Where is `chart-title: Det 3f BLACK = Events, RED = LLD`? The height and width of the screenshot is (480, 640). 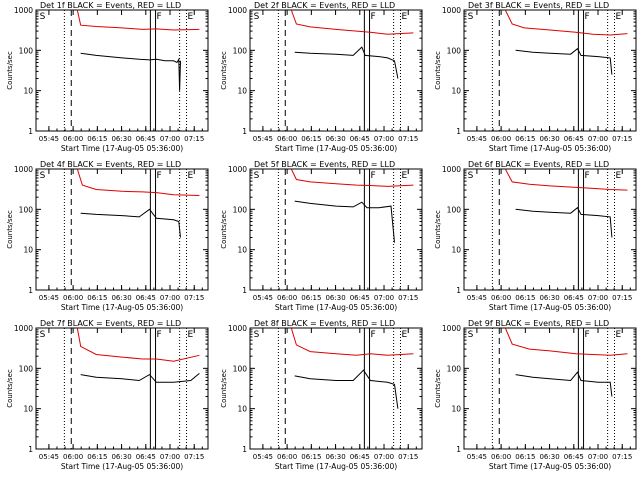 chart-title: Det 3f BLACK = Events, RED = LLD is located at coordinates (538, 5).